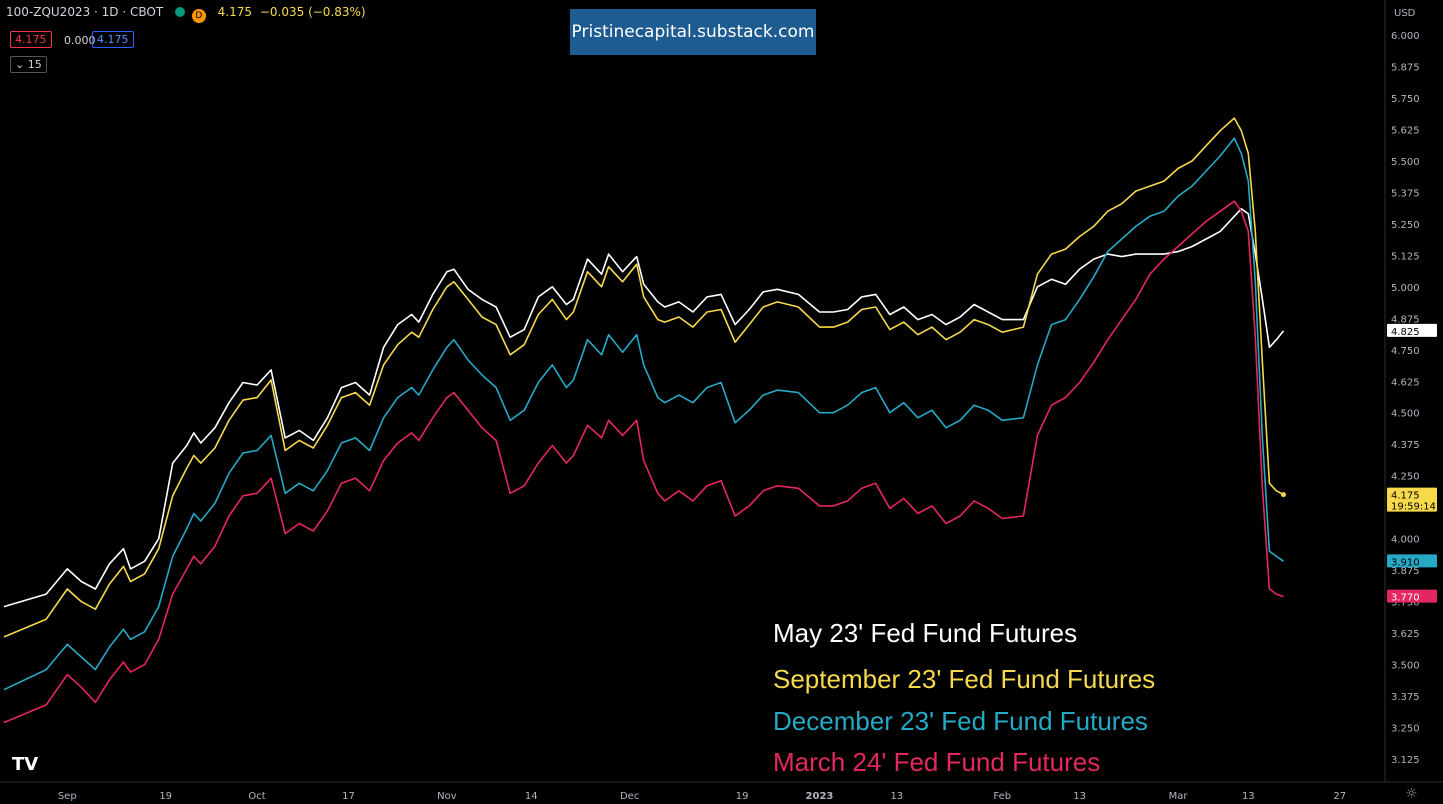  What do you see at coordinates (1405, 414) in the screenshot?
I see `y-tick-label: 4.500` at bounding box center [1405, 414].